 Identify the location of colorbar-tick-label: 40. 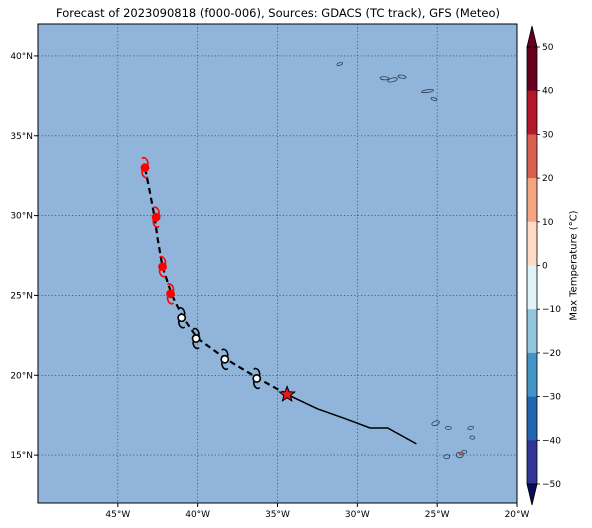
(548, 92).